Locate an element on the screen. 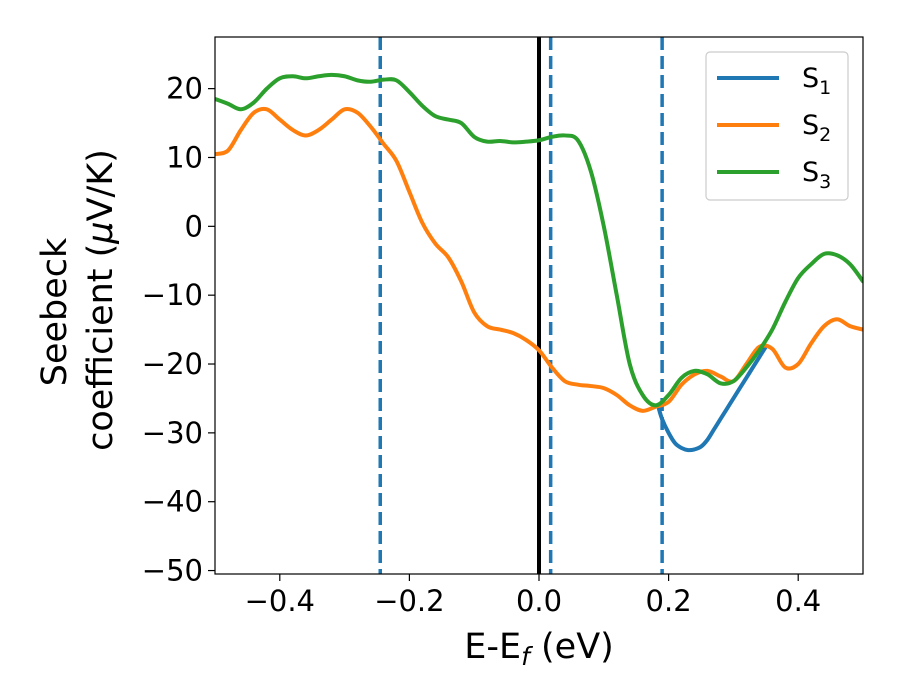  legend-label-s1: S1 is located at coordinates (816, 81).